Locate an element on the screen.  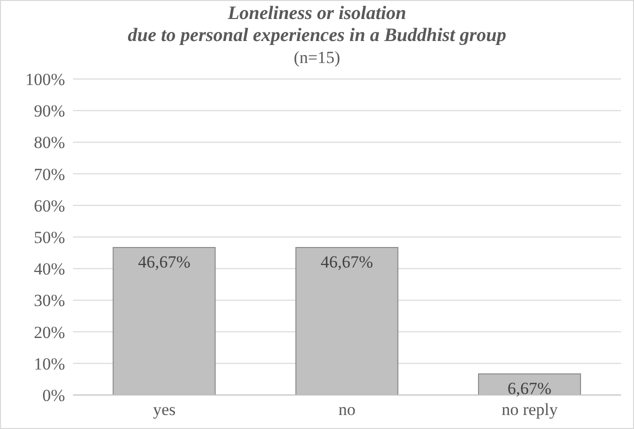
y-tick-label: 50% is located at coordinates (49, 238).